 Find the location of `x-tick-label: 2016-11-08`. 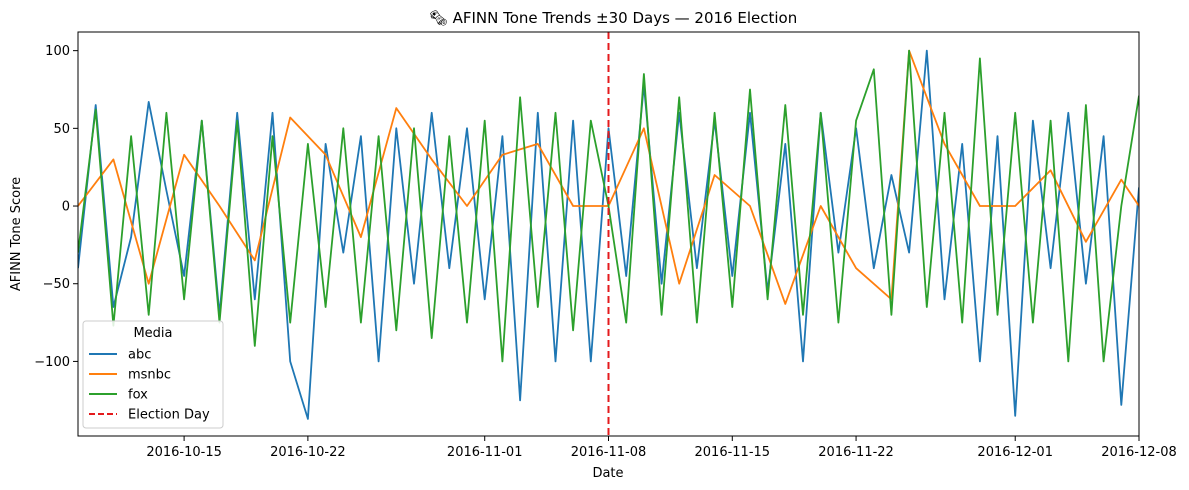

x-tick-label: 2016-11-08 is located at coordinates (609, 452).